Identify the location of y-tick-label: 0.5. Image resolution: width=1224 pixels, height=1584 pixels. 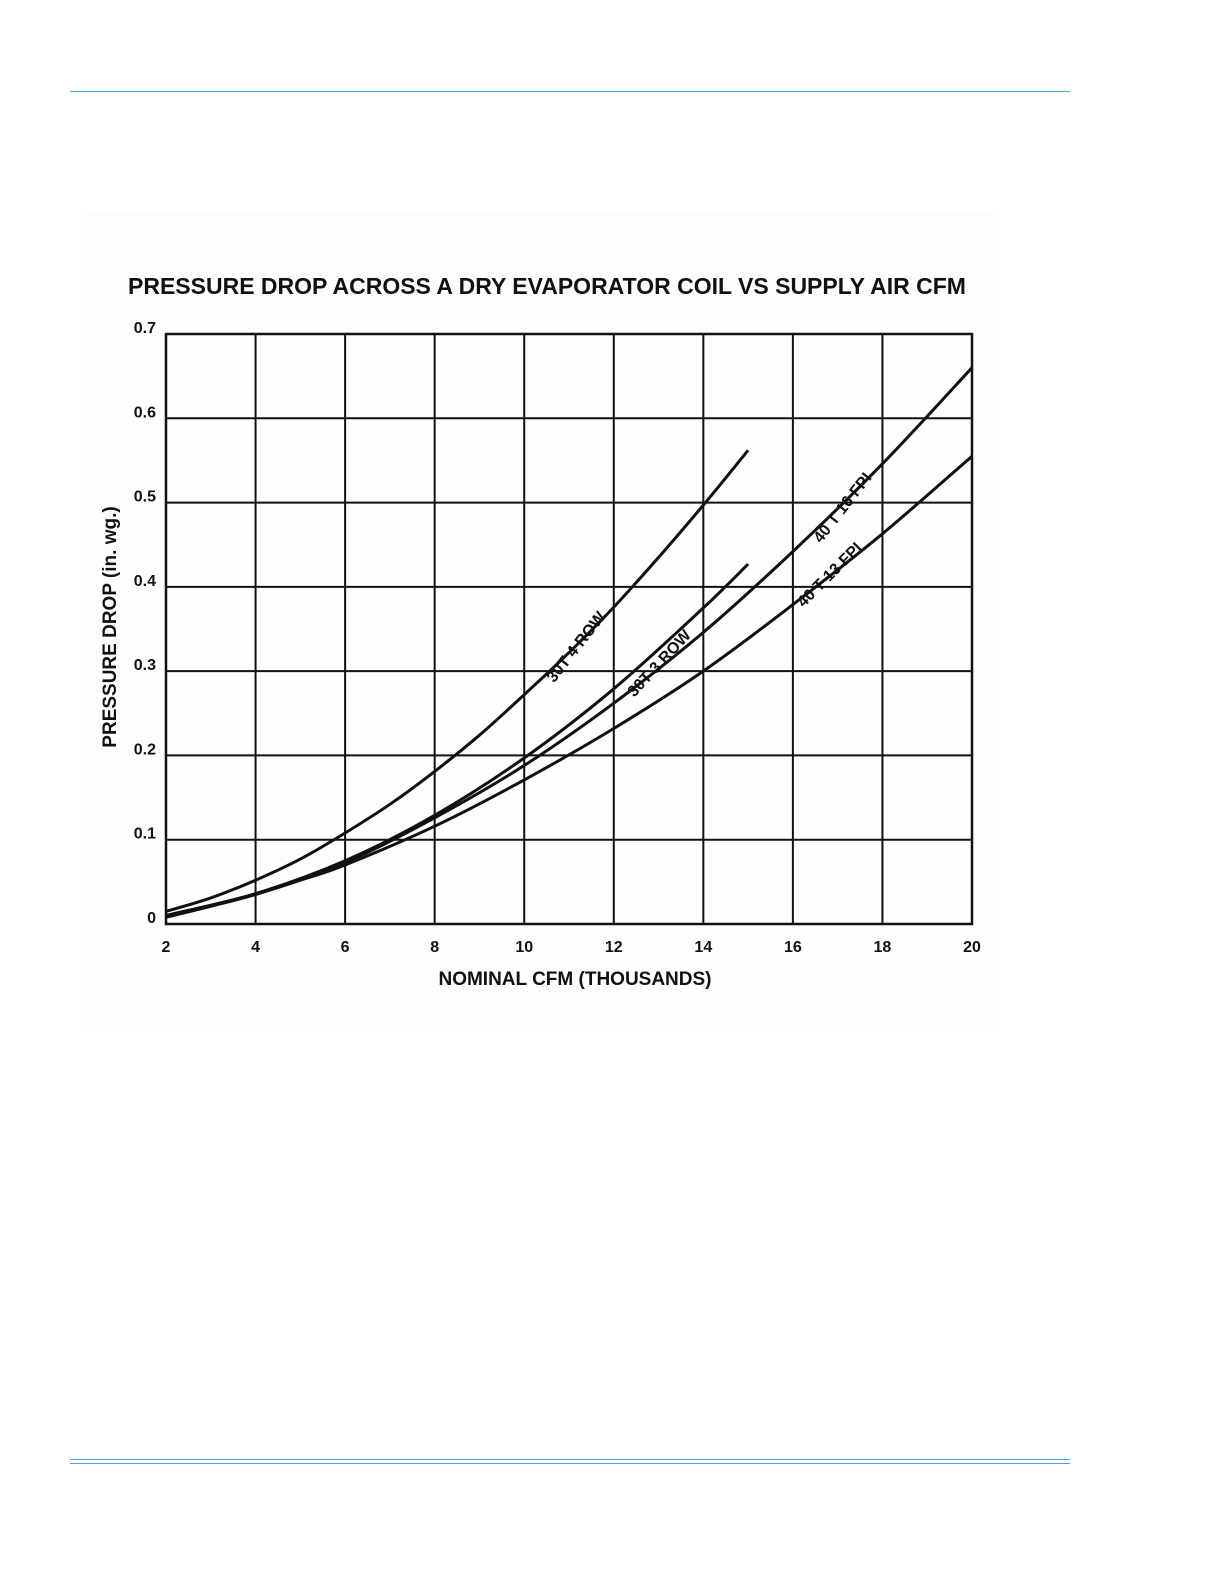
(145, 497).